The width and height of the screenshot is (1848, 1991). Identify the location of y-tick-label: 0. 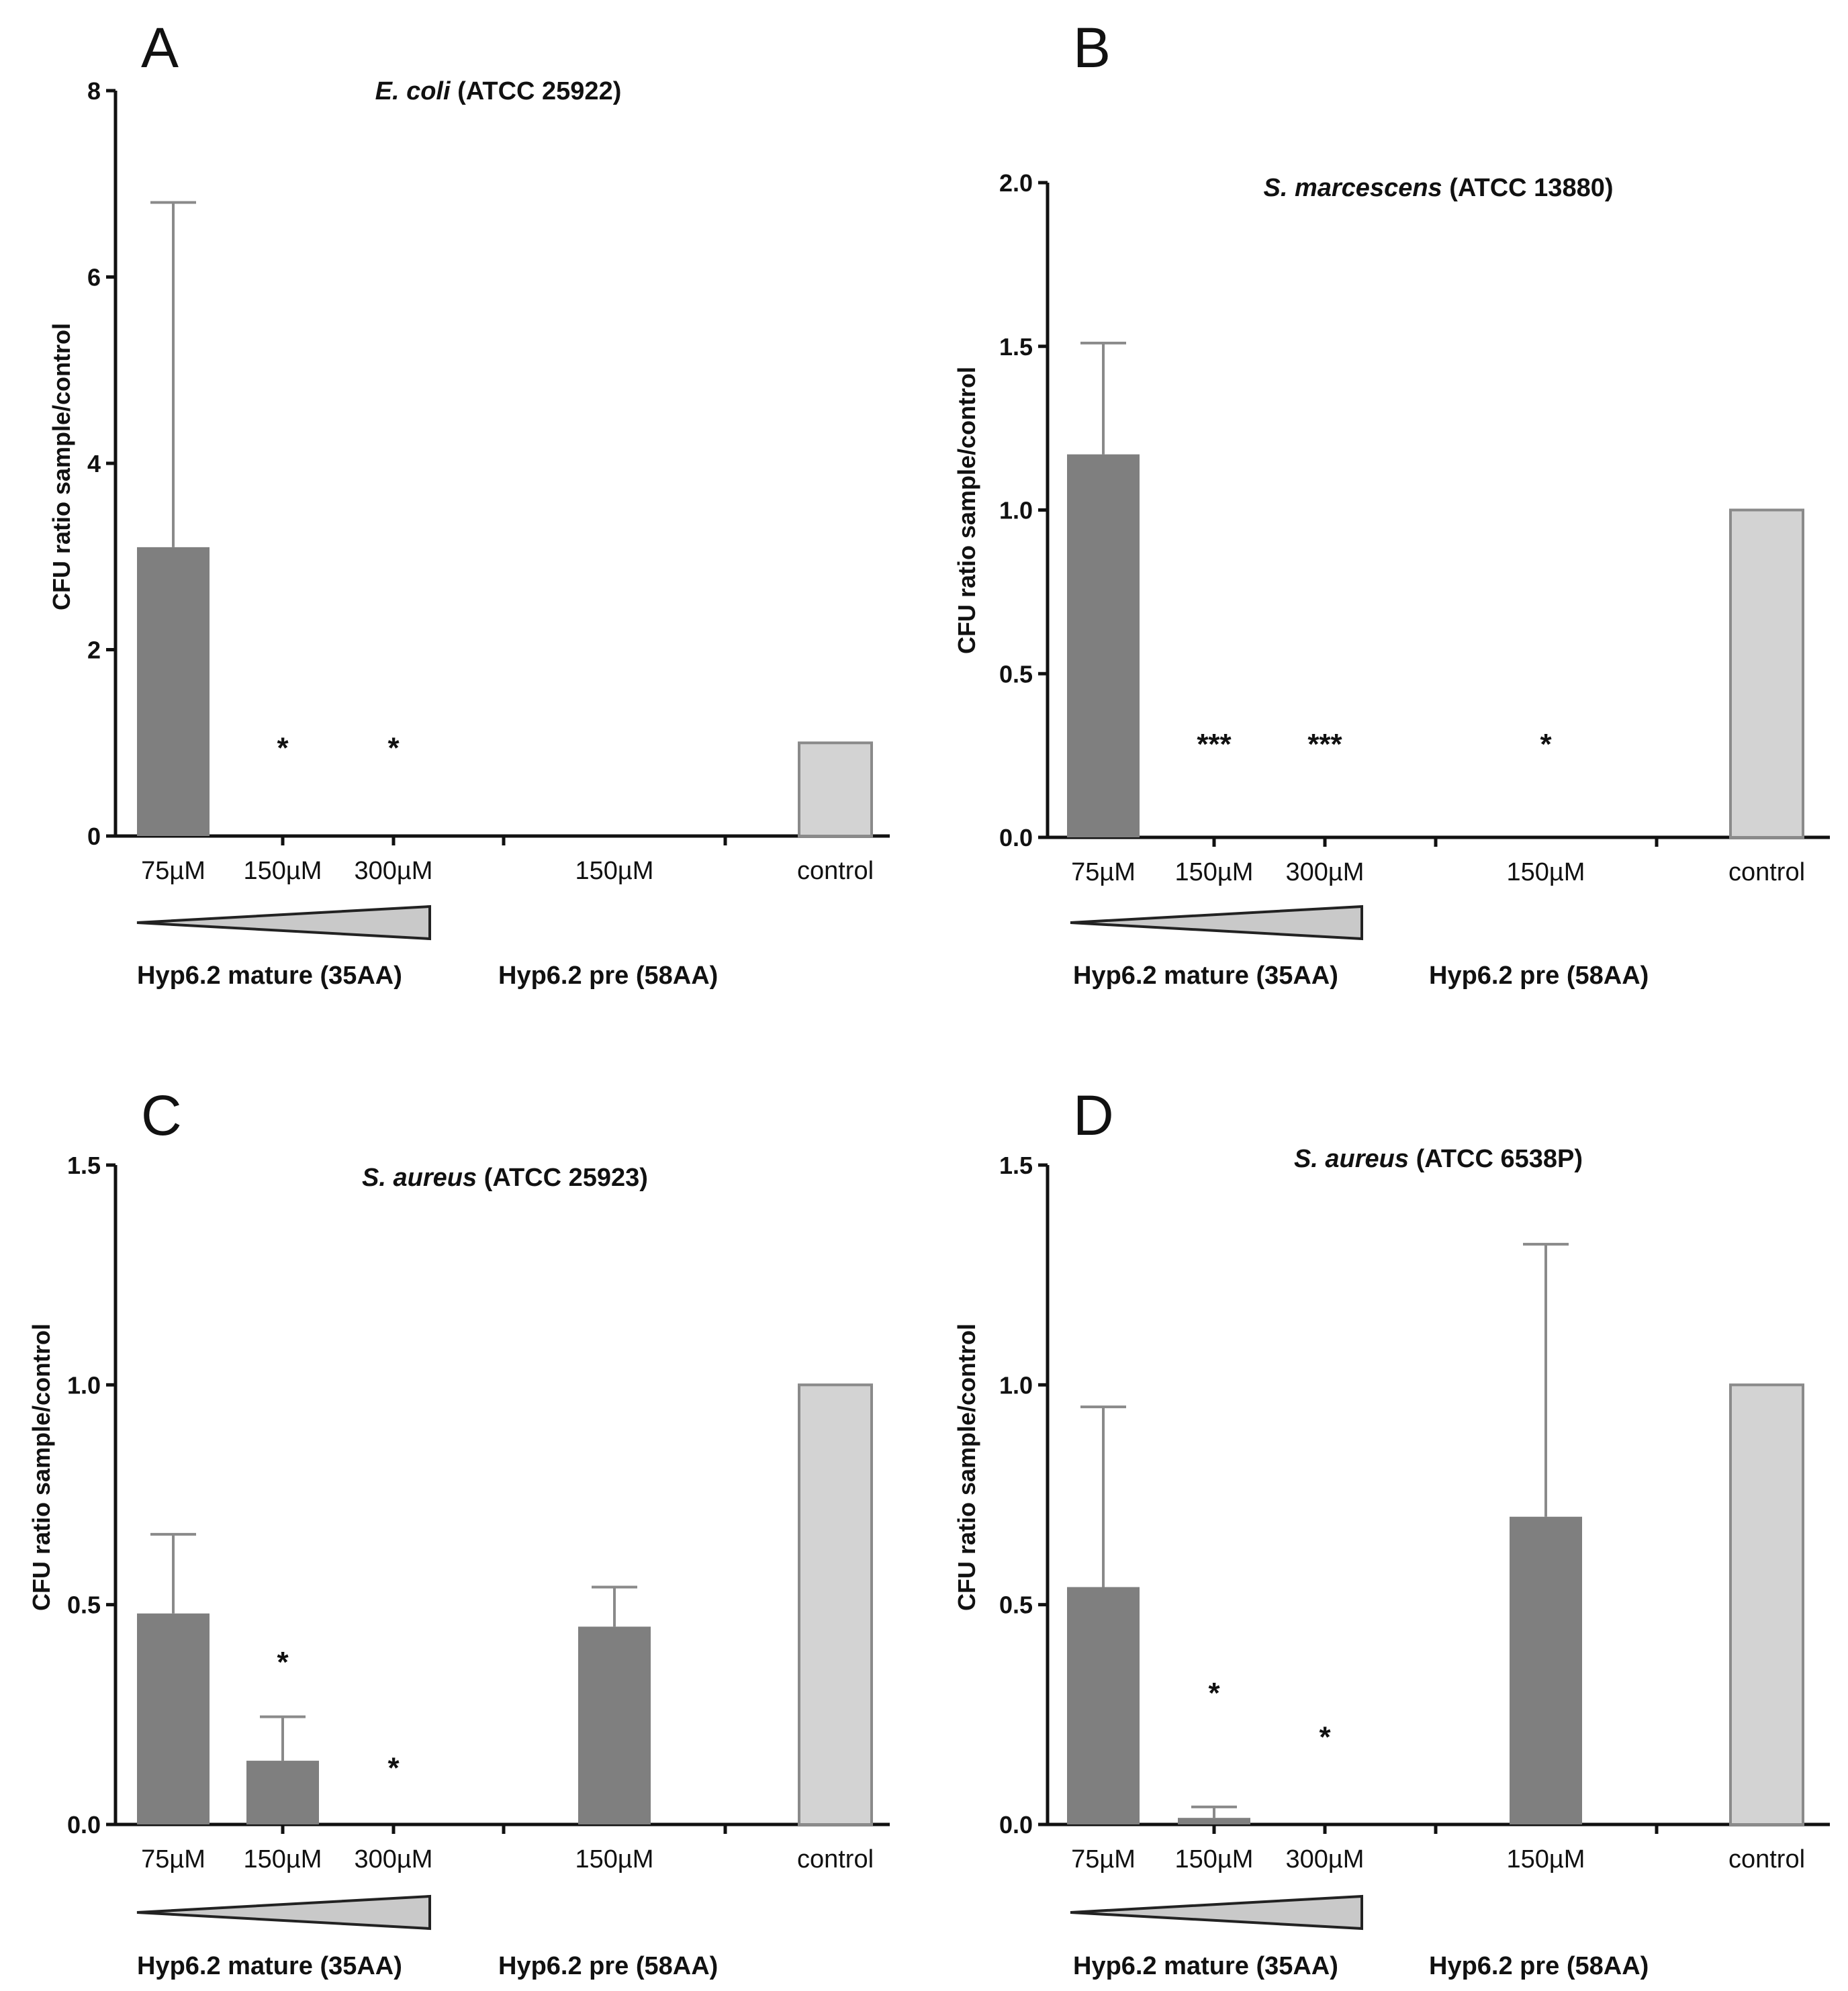
(94, 837).